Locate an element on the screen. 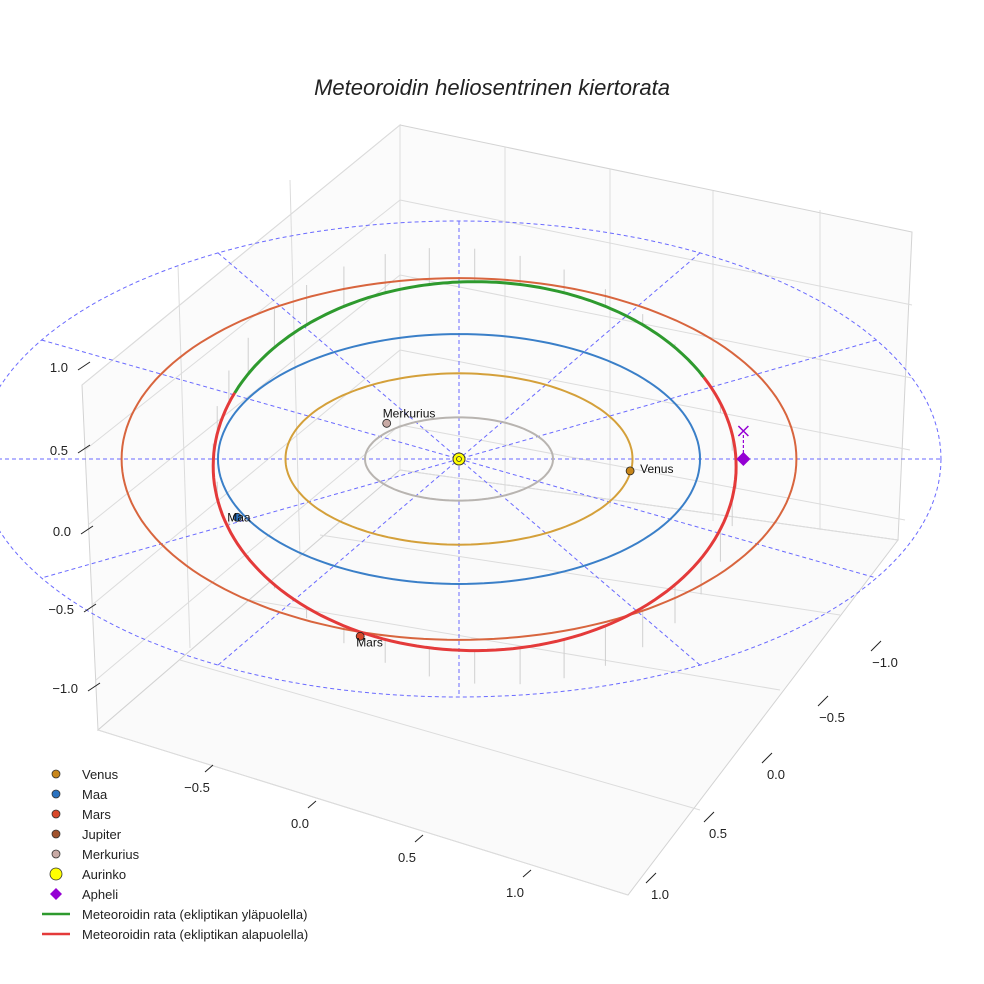 The height and width of the screenshot is (984, 984). front-tick-label: 0.0 is located at coordinates (300, 823).